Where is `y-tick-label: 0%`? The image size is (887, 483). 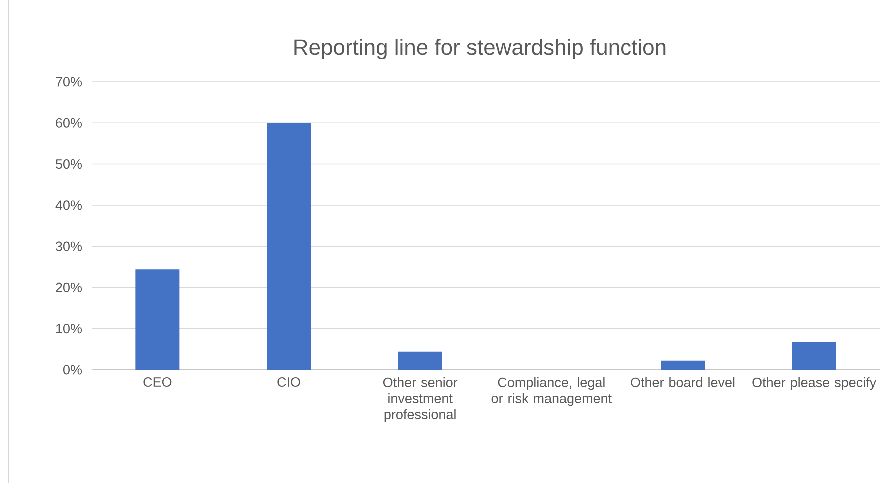 y-tick-label: 0% is located at coordinates (73, 370).